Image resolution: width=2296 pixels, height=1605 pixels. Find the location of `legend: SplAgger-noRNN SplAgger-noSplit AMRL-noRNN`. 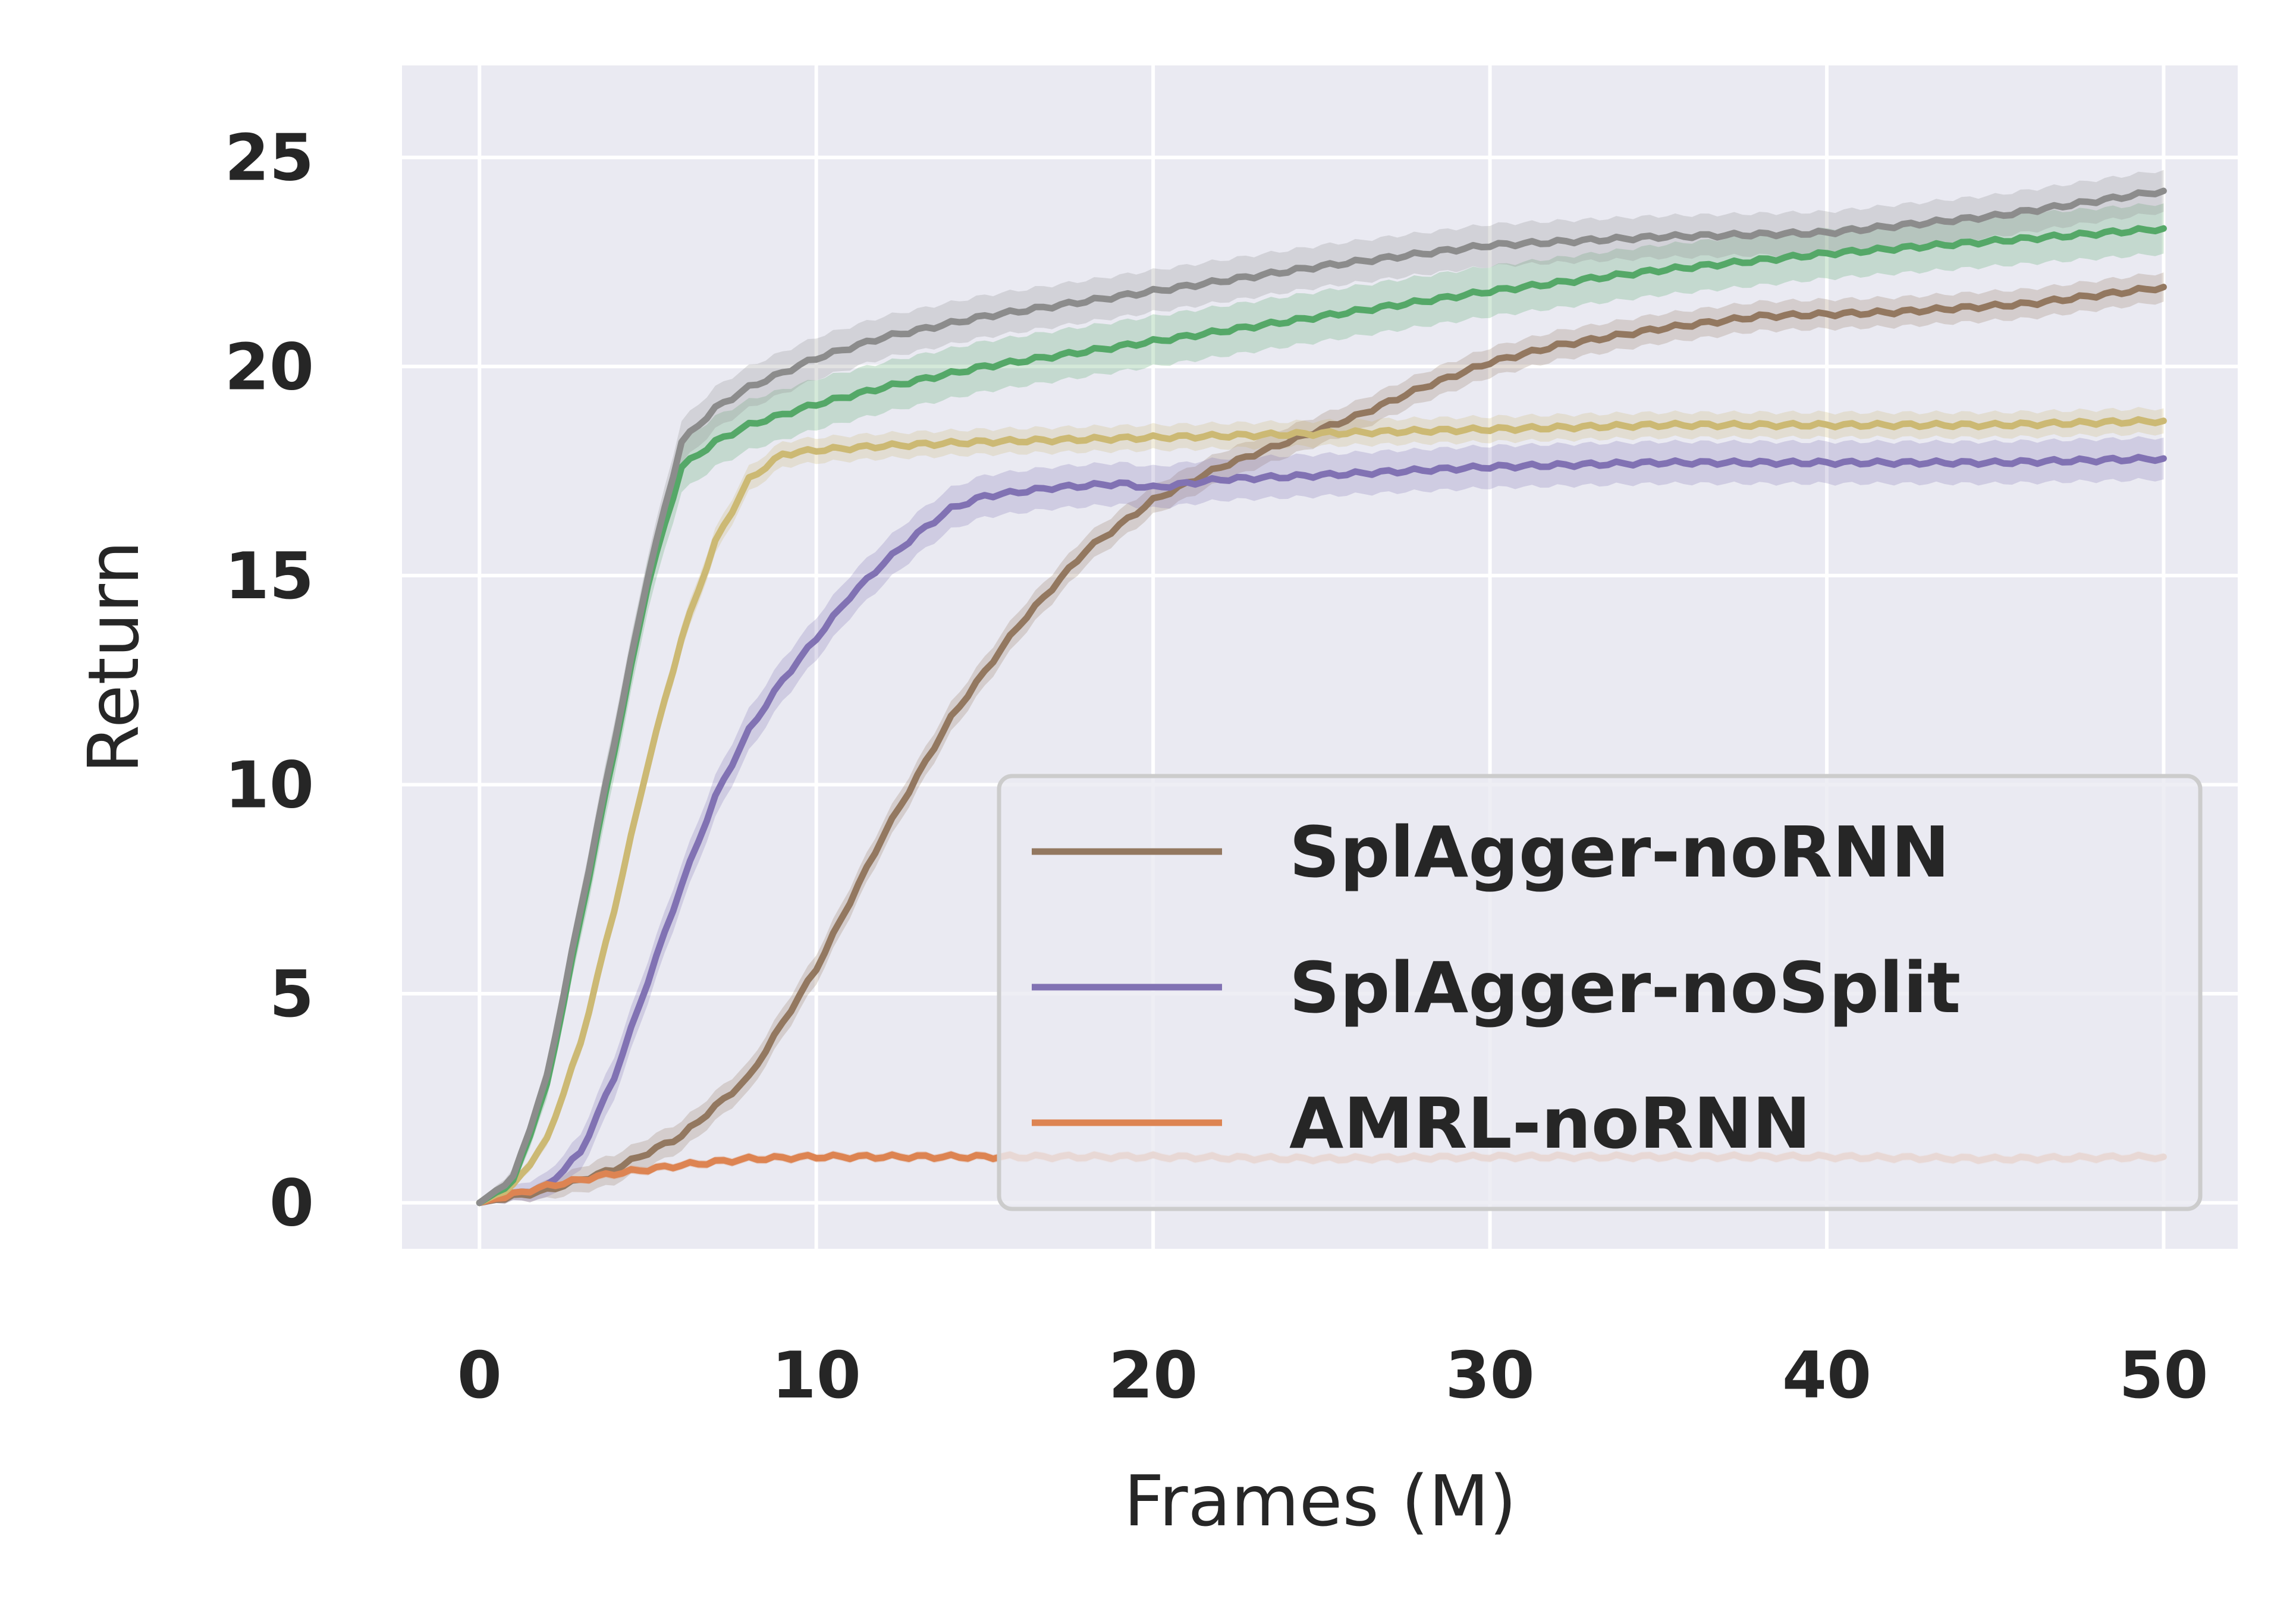

legend: SplAgger-noRNN SplAgger-noSplit AMRL-noRNN is located at coordinates (1600, 992).